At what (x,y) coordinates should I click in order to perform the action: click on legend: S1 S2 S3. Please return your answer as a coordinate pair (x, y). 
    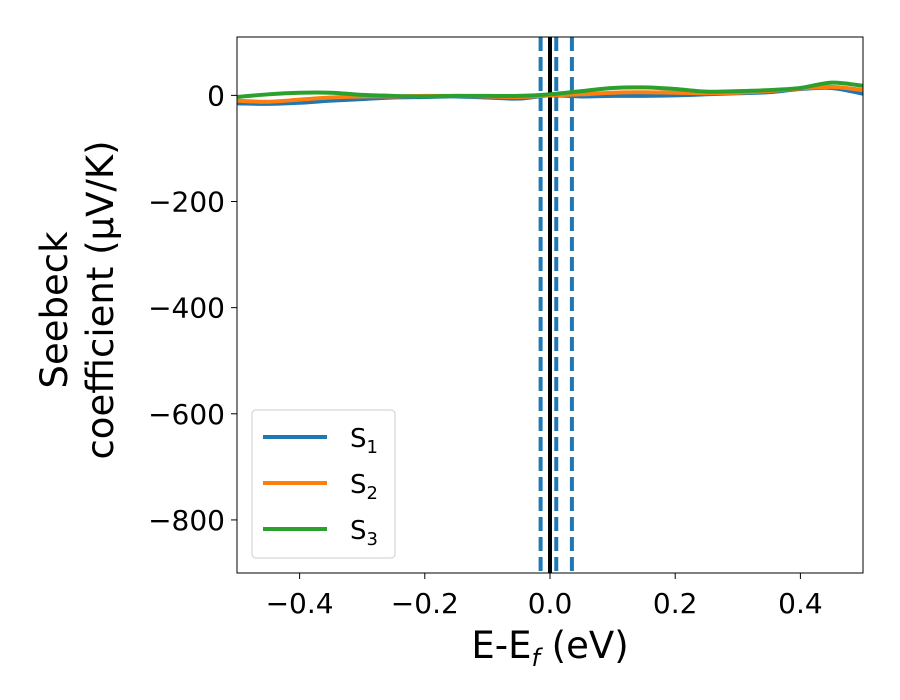
    Looking at the image, I should click on (323, 484).